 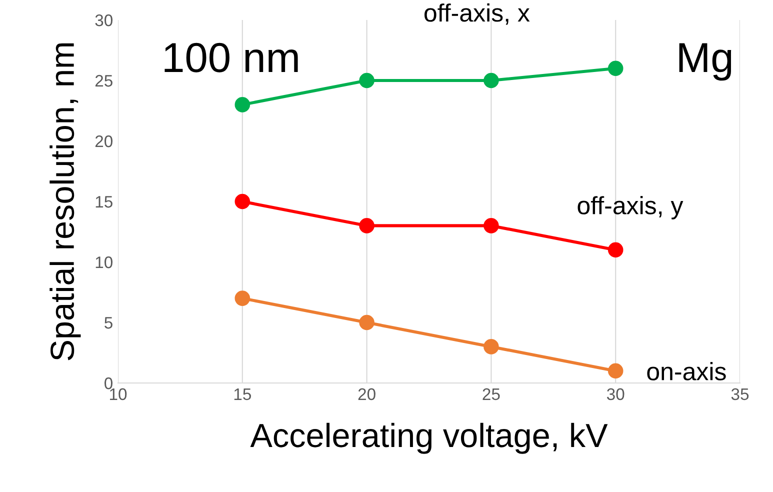 What do you see at coordinates (231, 57) in the screenshot?
I see `annotation: 100 nm` at bounding box center [231, 57].